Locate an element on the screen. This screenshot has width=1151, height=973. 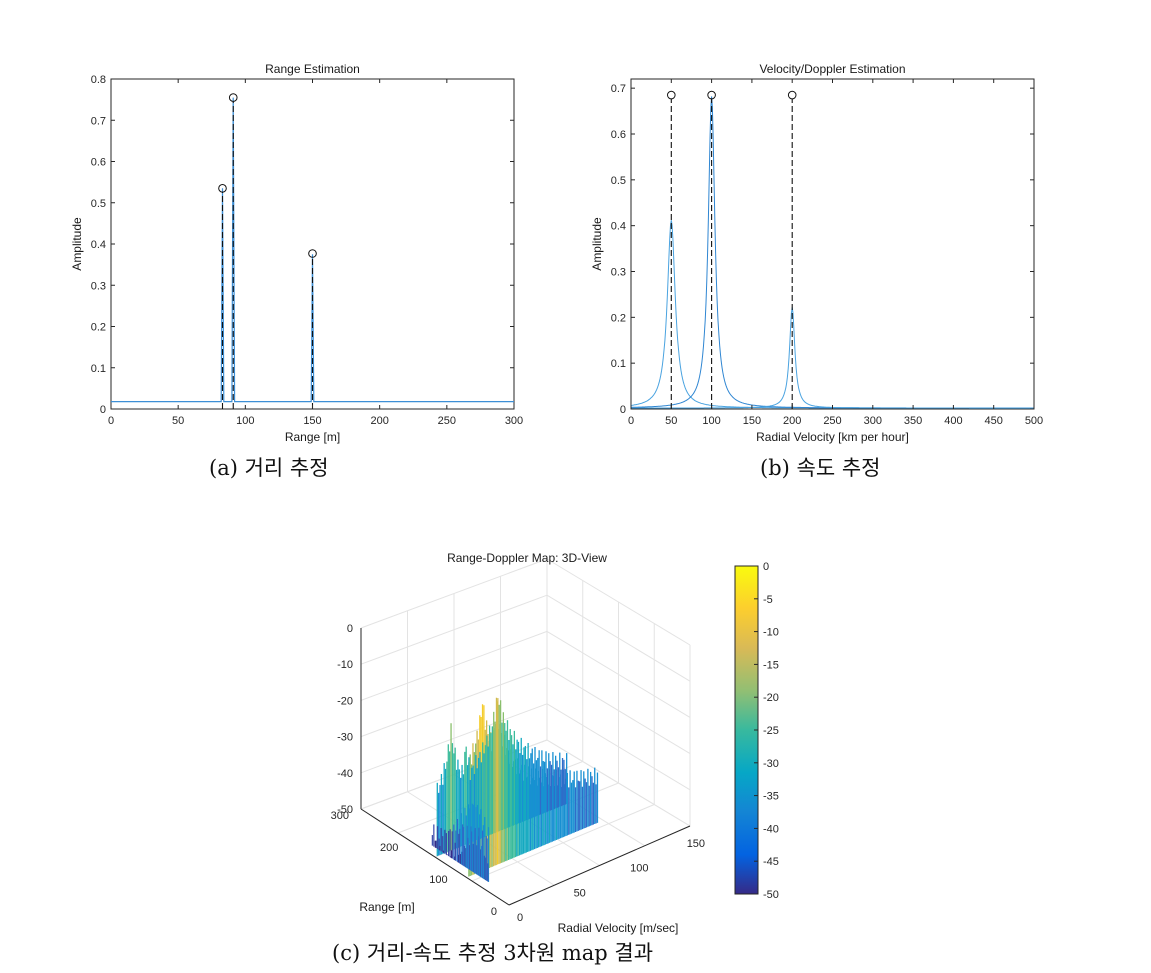
colorbar-tick-label: -35 is located at coordinates (771, 797).